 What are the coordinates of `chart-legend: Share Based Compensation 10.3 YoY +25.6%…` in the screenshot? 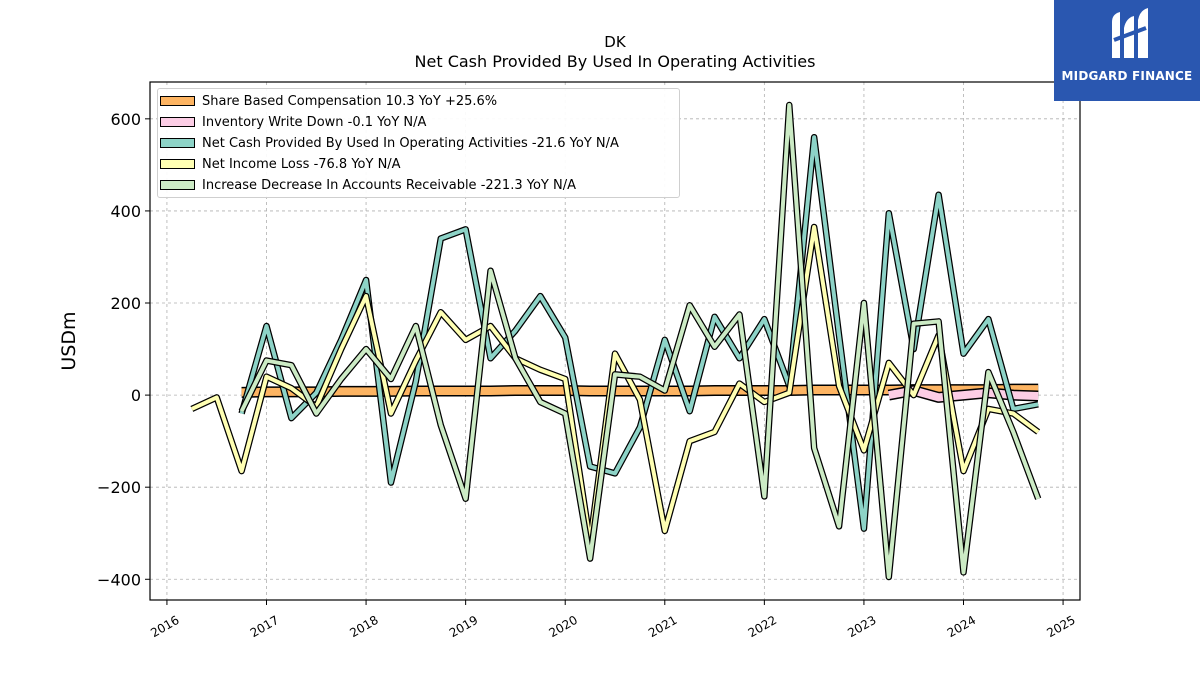 It's located at (418, 143).